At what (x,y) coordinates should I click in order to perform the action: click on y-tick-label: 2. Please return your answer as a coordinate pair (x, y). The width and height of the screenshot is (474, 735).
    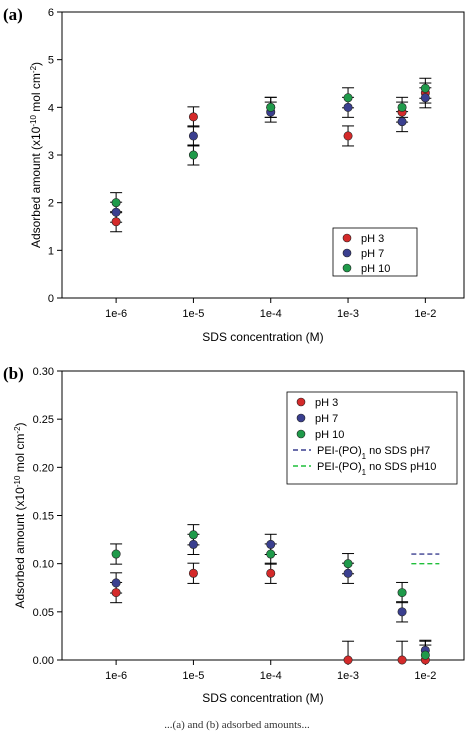
    Looking at the image, I should click on (51, 204).